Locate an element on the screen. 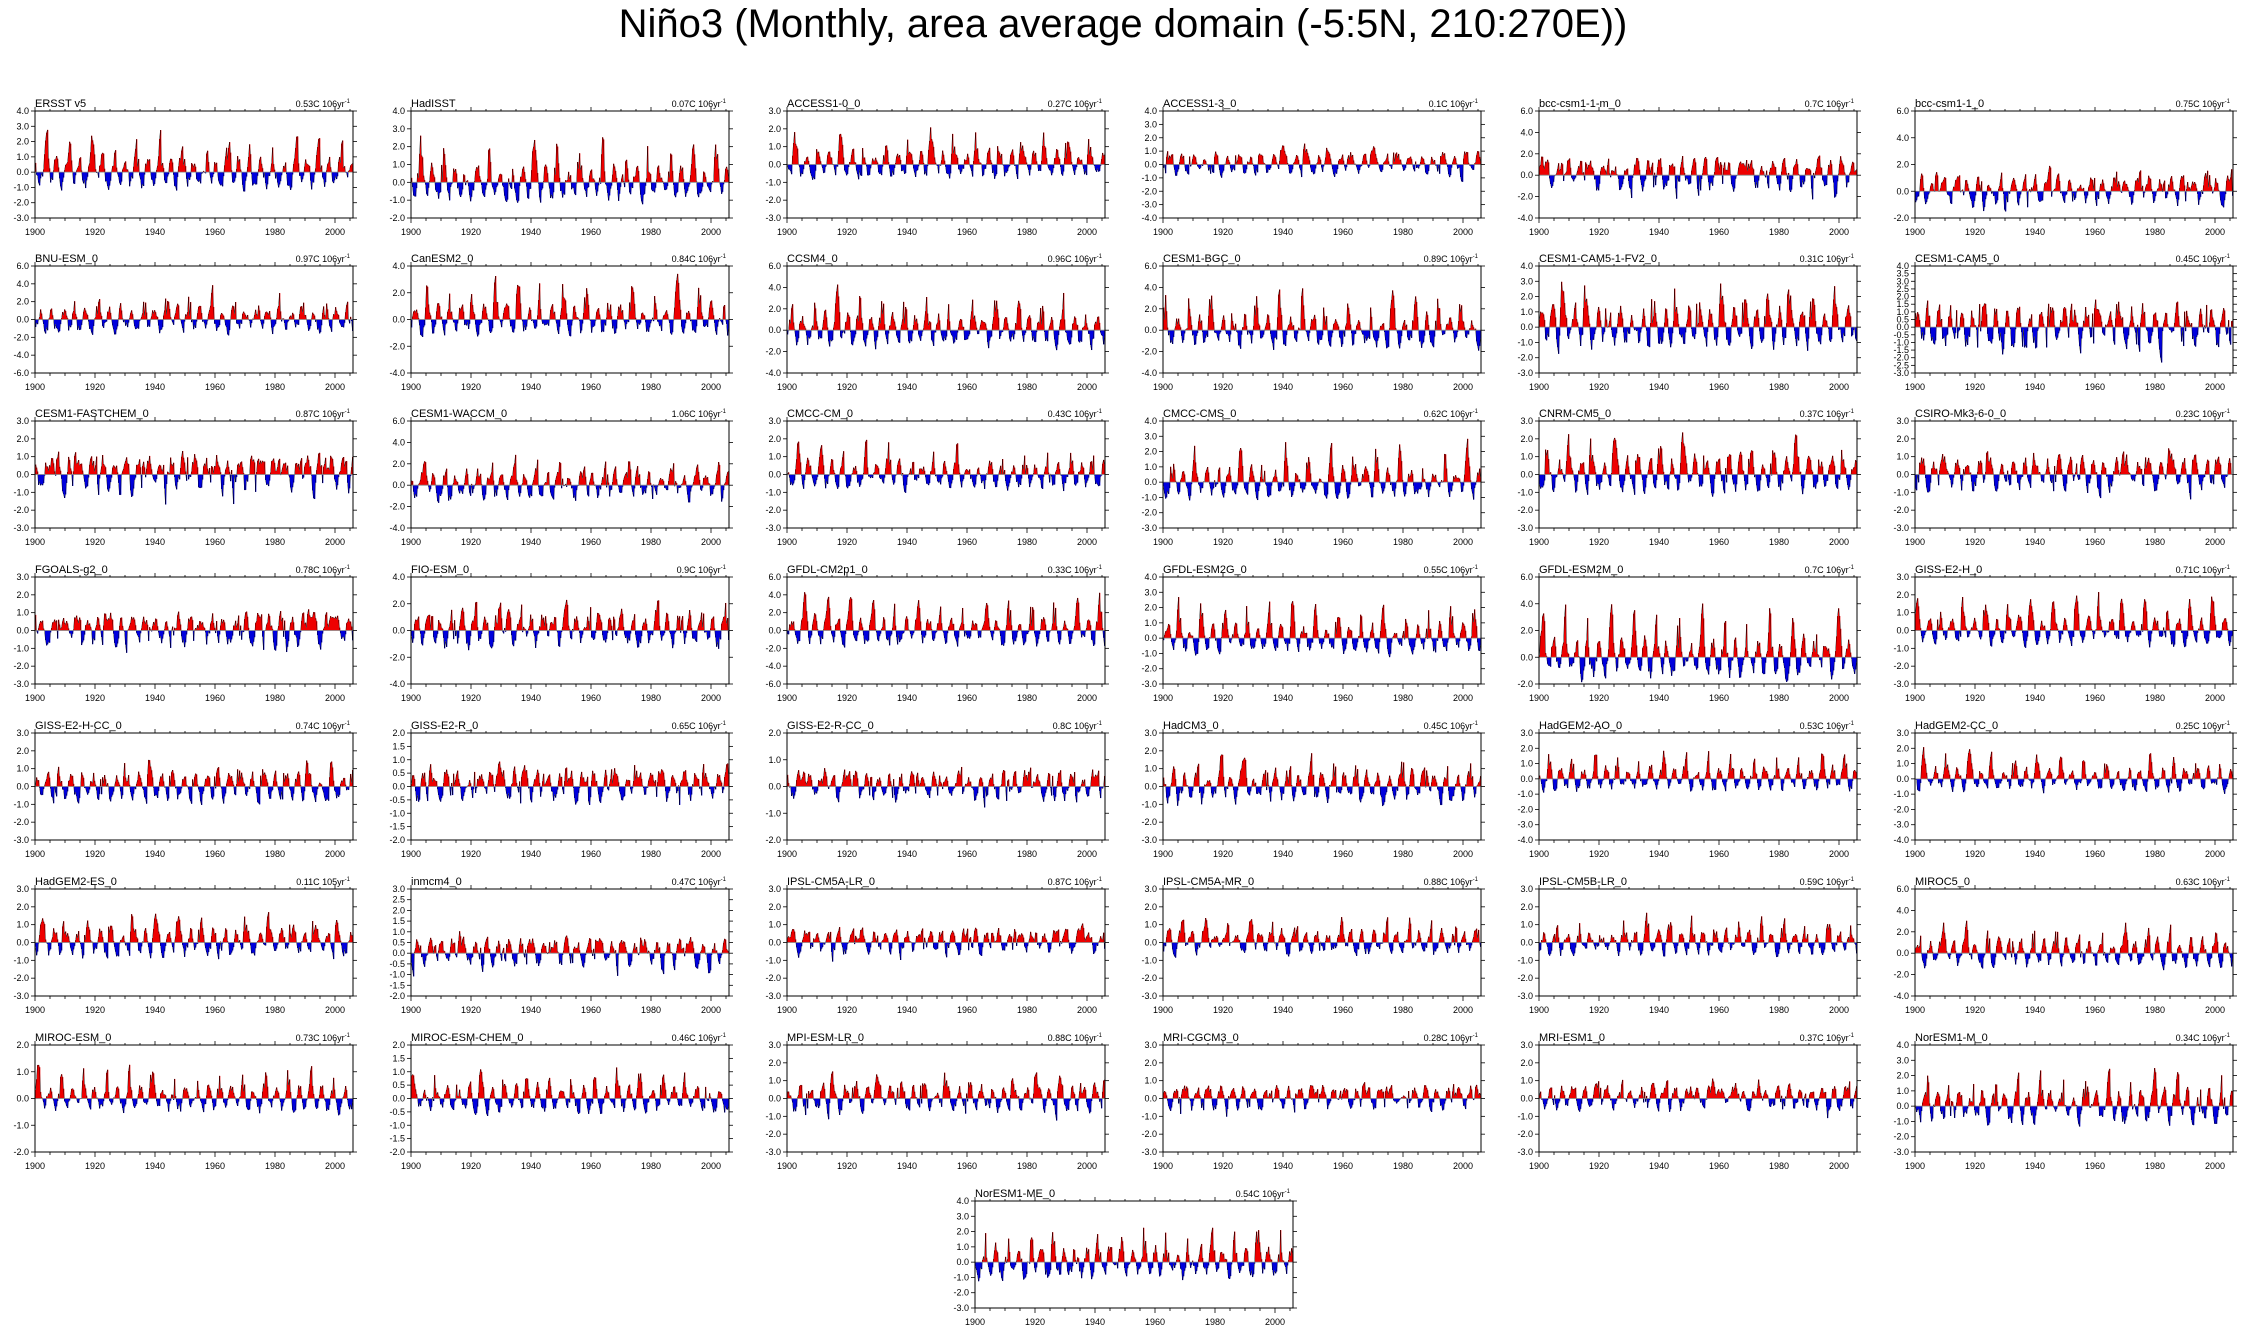 The width and height of the screenshot is (2246, 1343). trend-label: 0.07C 106yr-1 is located at coordinates (699, 104).